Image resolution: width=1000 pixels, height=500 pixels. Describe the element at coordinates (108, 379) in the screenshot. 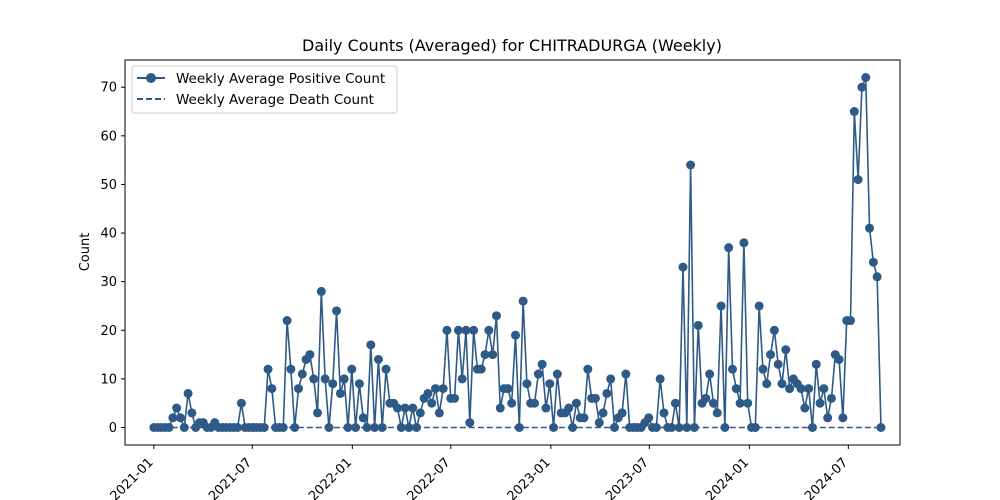

I see `y-tick-label: 10` at that location.